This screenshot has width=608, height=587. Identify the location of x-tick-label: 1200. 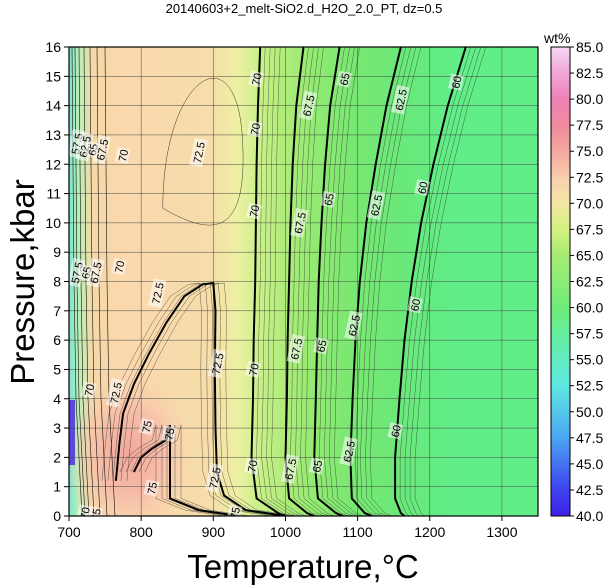
(429, 532).